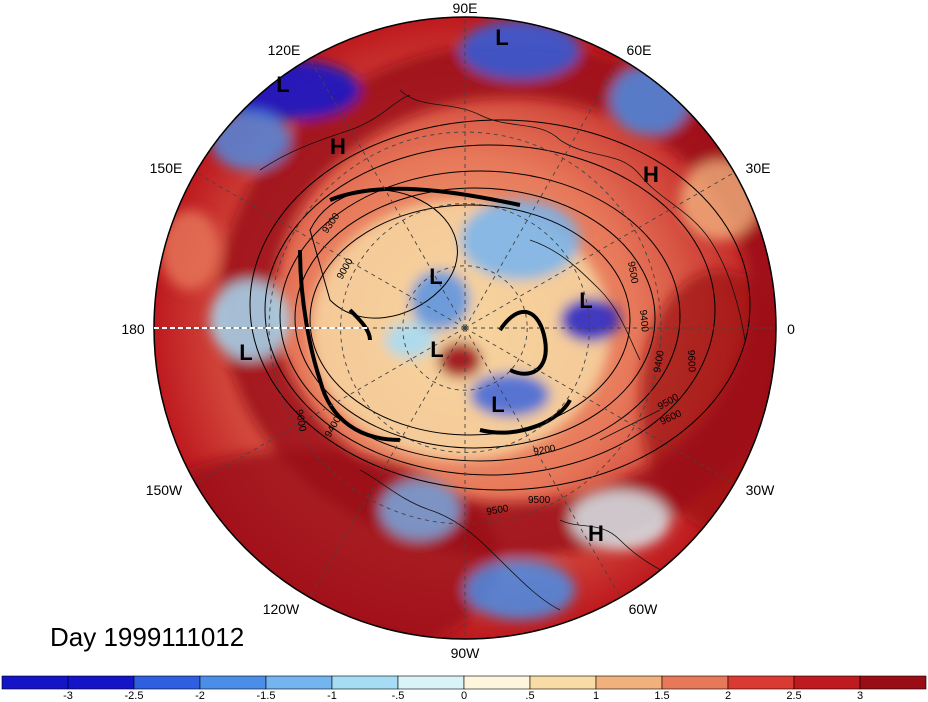 The image size is (928, 702). I want to click on lon-label-30e: 30E, so click(758, 168).